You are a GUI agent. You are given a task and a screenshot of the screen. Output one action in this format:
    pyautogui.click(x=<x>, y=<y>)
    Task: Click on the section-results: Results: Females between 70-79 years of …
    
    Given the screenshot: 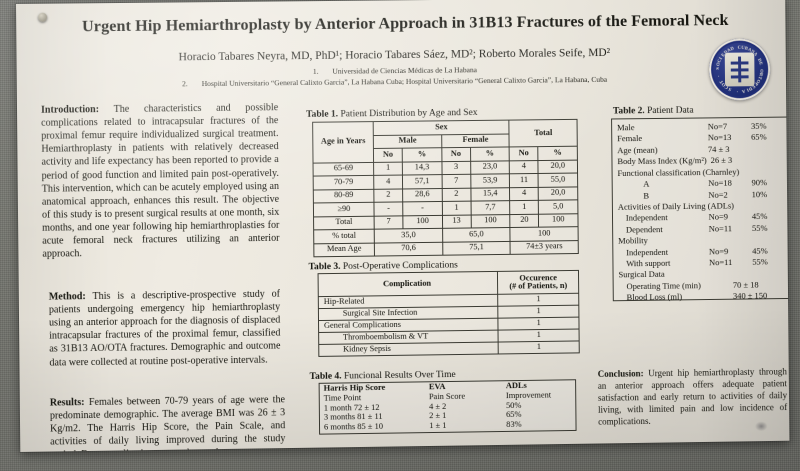 What is the action you would take?
    pyautogui.click(x=168, y=422)
    